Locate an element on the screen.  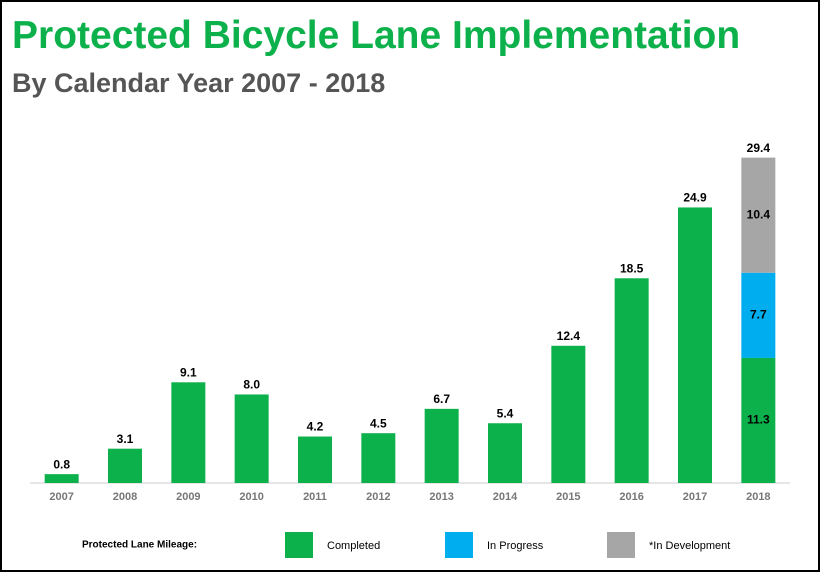
data-label: 4.5 is located at coordinates (378, 423).